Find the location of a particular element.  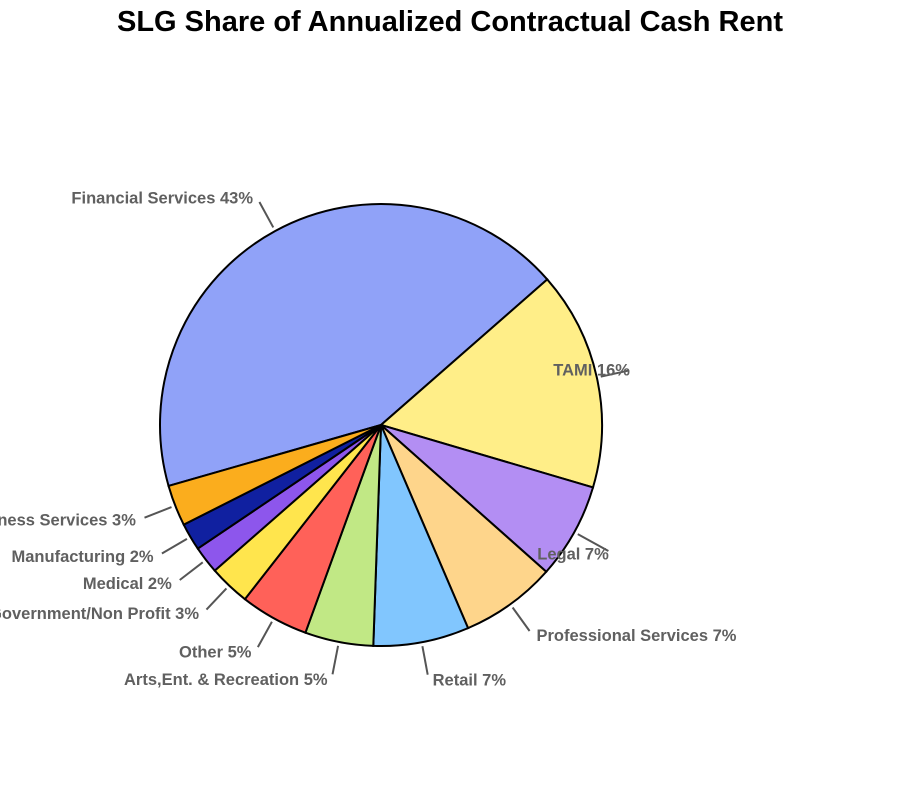

slice-label-government-non-profit: Government/Non Profit 3% is located at coordinates (99, 614).